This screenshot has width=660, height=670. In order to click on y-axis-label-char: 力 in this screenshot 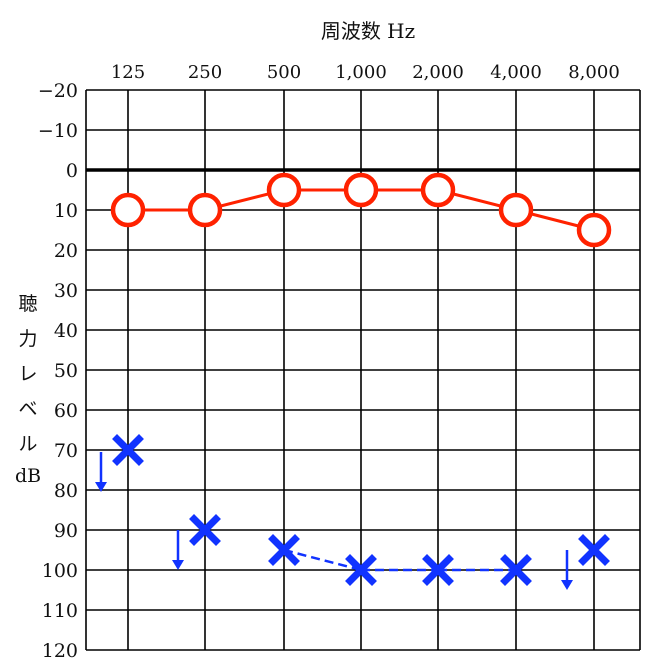, I will do `click(27, 339)`.